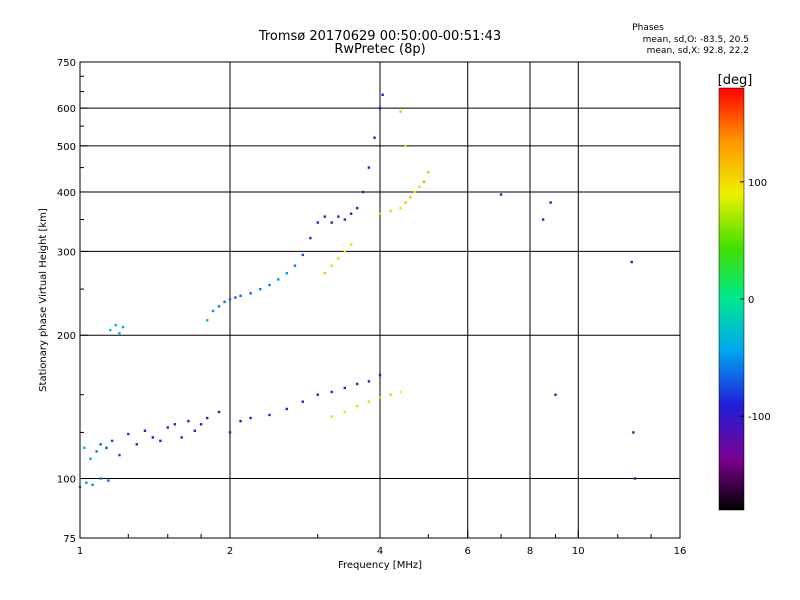 Image resolution: width=800 pixels, height=600 pixels. I want to click on y-tick-label: 500, so click(66, 147).